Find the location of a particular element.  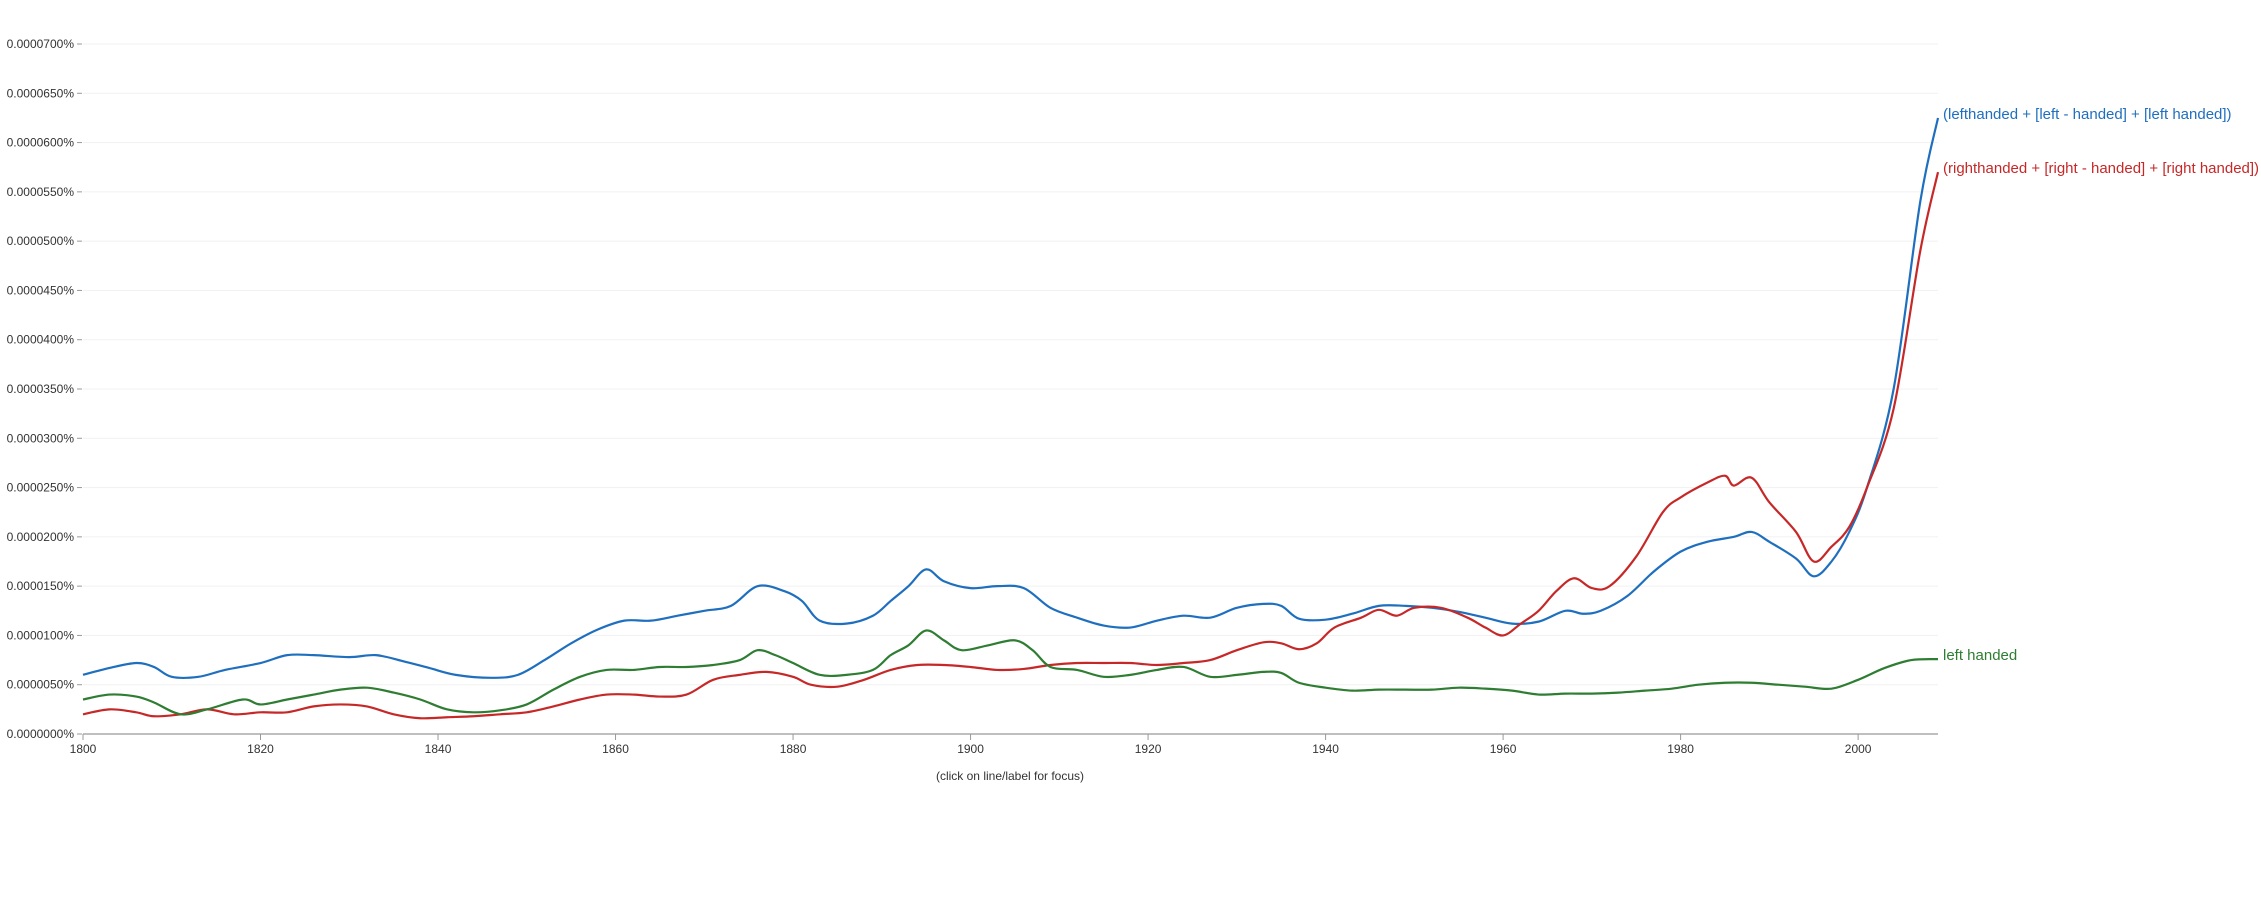

series-label-left-handed: left handed is located at coordinates (1980, 655).